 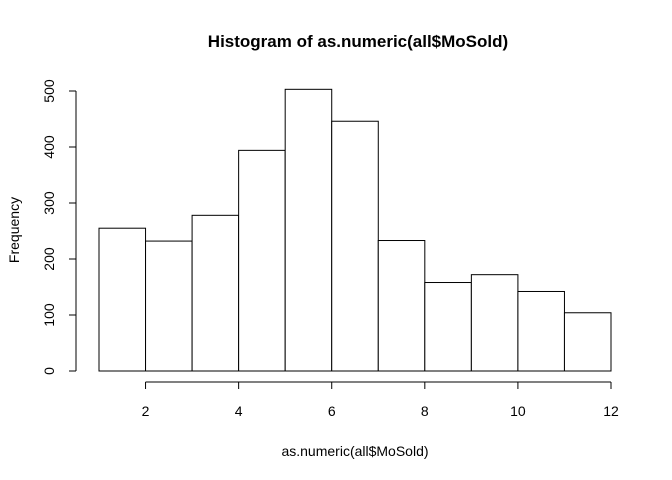 I want to click on y-tick-label: 500, so click(x=49, y=91).